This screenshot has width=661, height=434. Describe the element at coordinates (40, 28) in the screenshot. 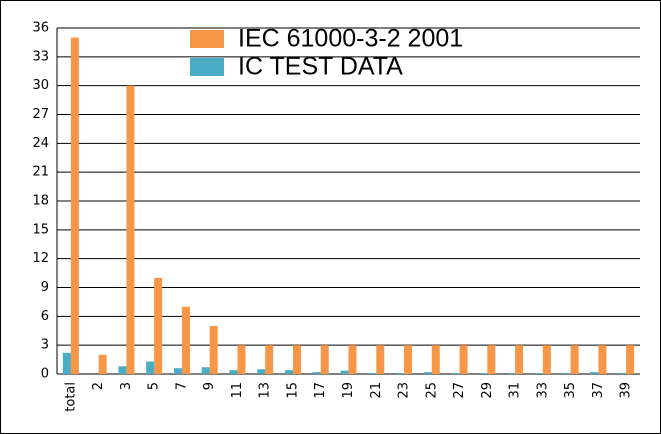

I see `y-tick-label: 36` at that location.